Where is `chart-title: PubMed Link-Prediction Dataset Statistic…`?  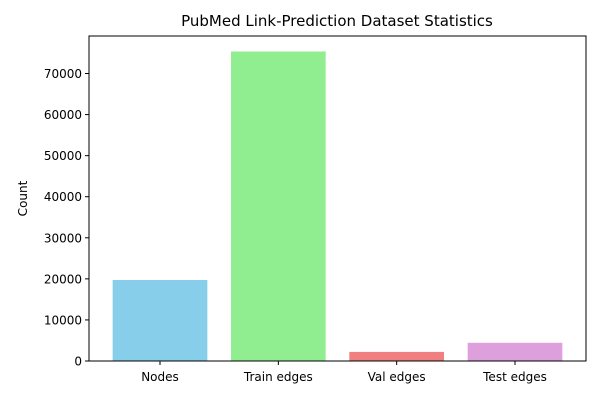
chart-title: PubMed Link-Prediction Dataset Statistic… is located at coordinates (337, 21).